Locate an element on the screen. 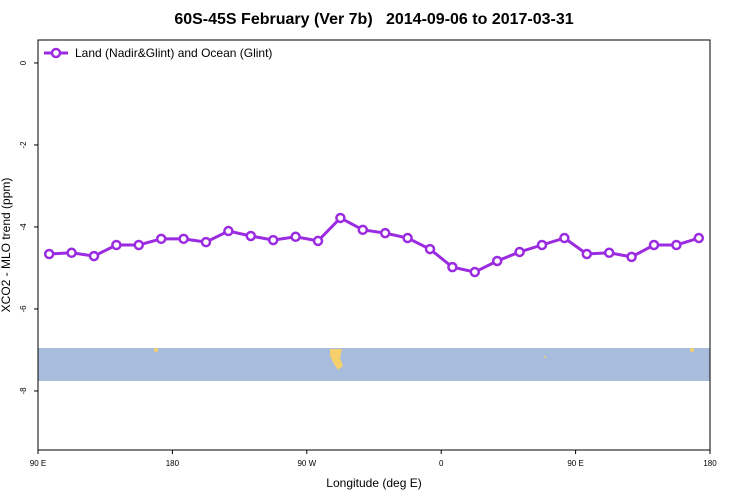  map-band is located at coordinates (374, 364).